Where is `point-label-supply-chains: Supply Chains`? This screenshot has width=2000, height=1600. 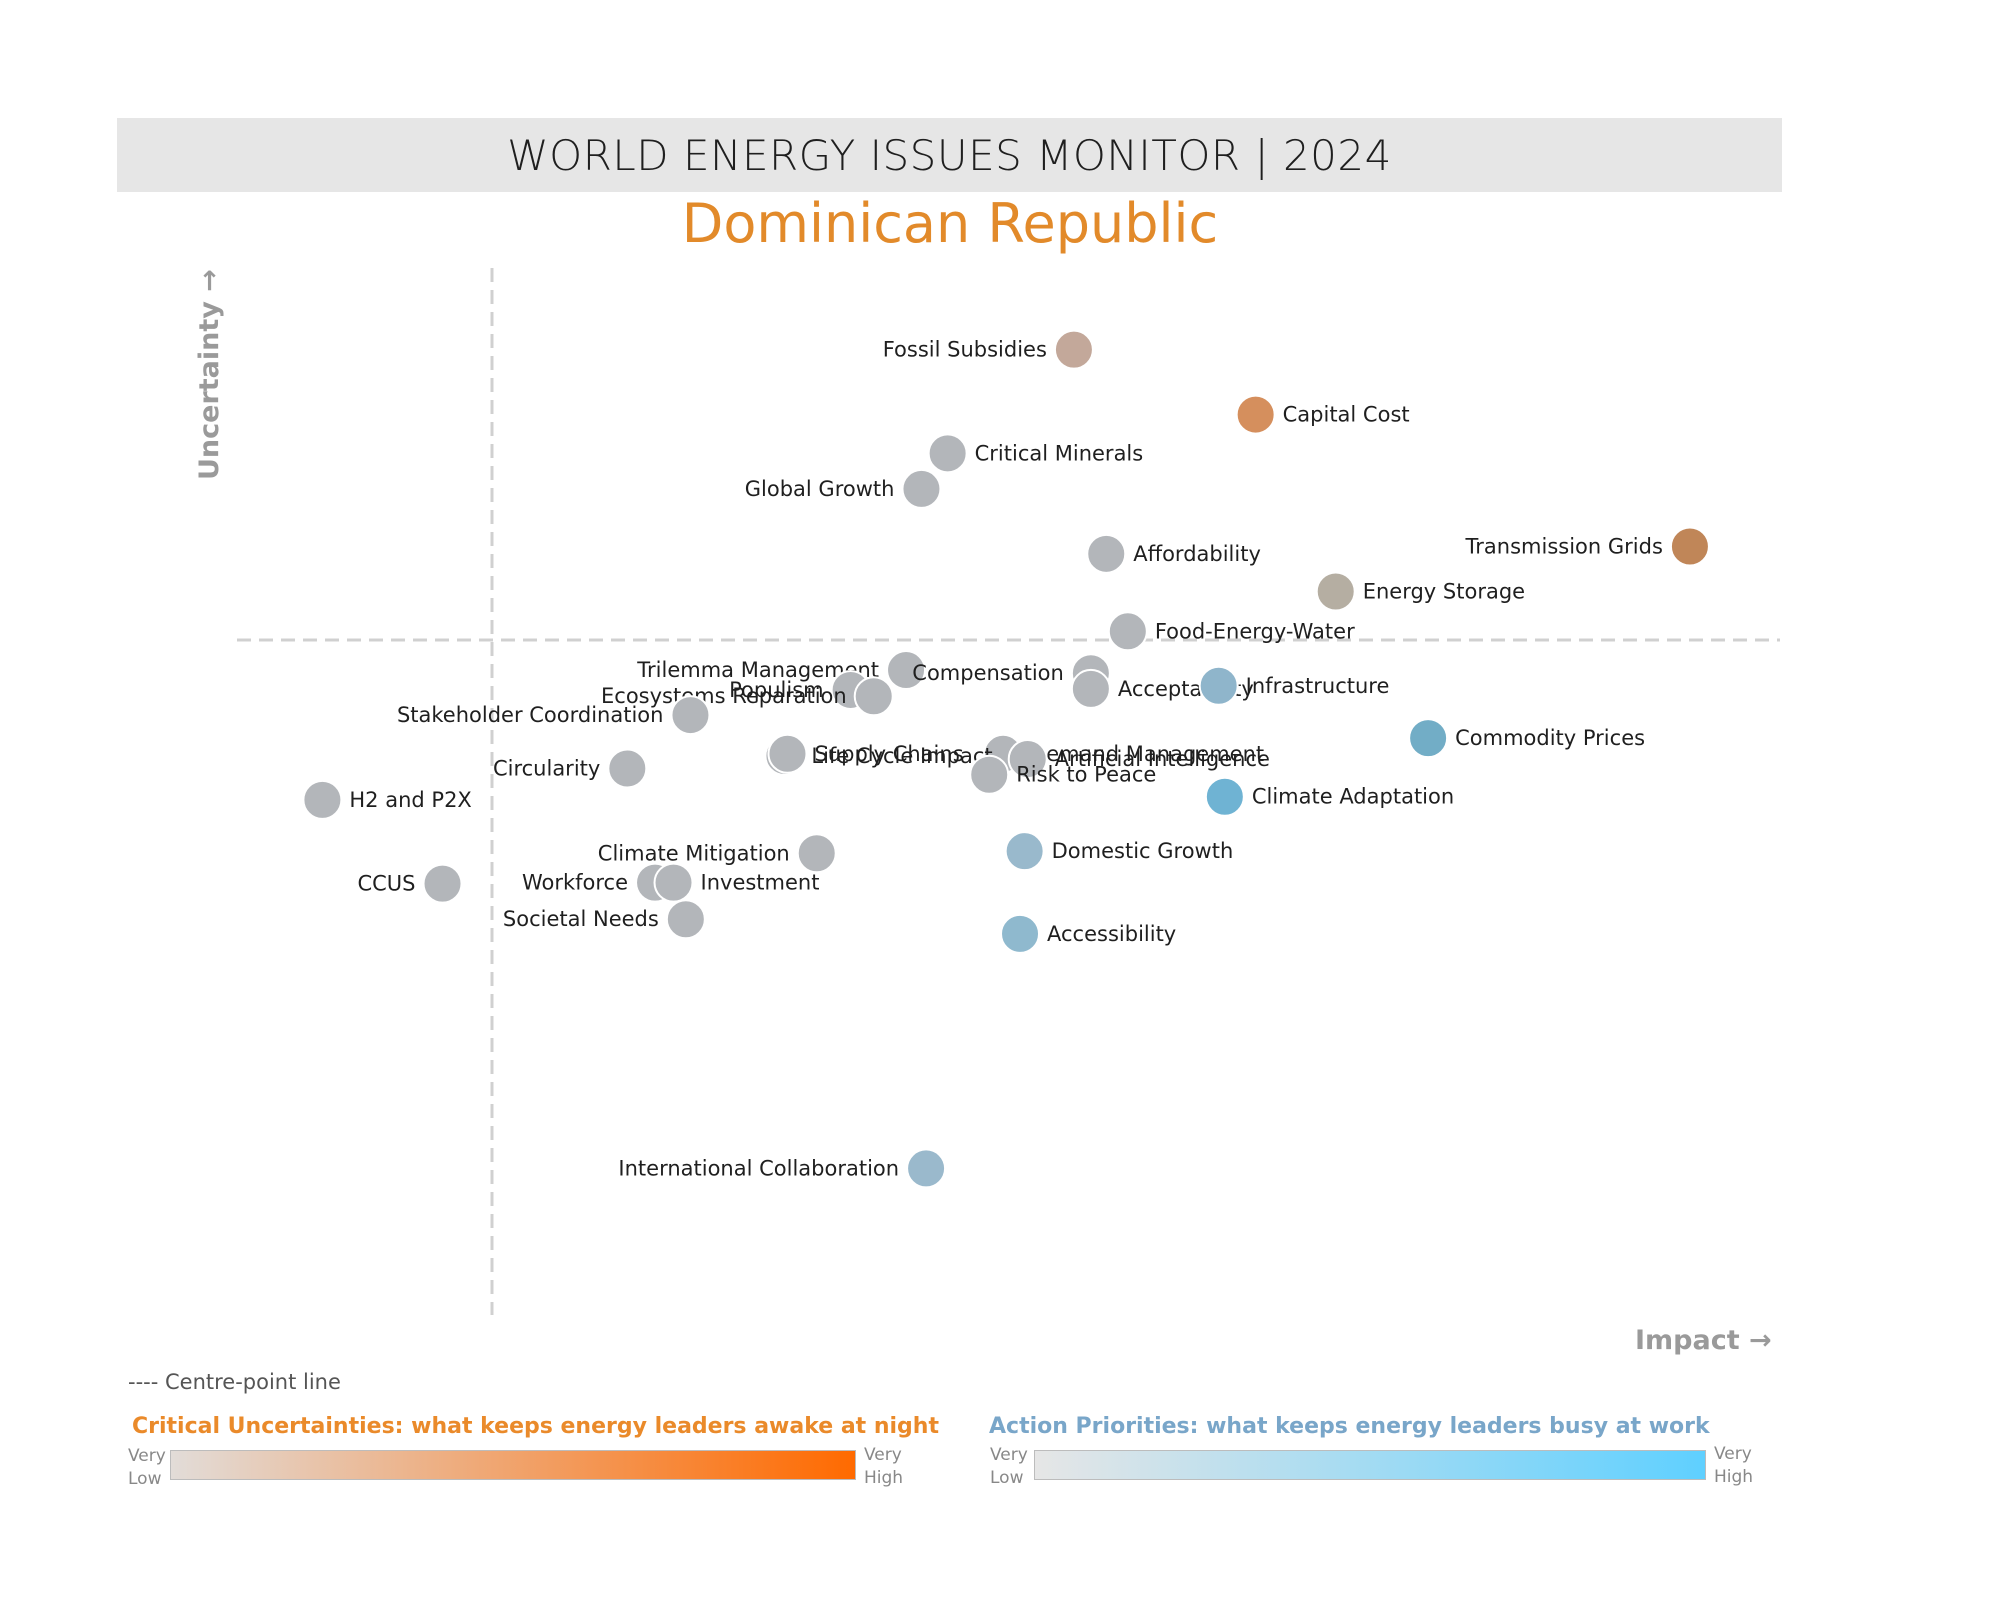
point-label-supply-chains: Supply Chains is located at coordinates (888, 754).